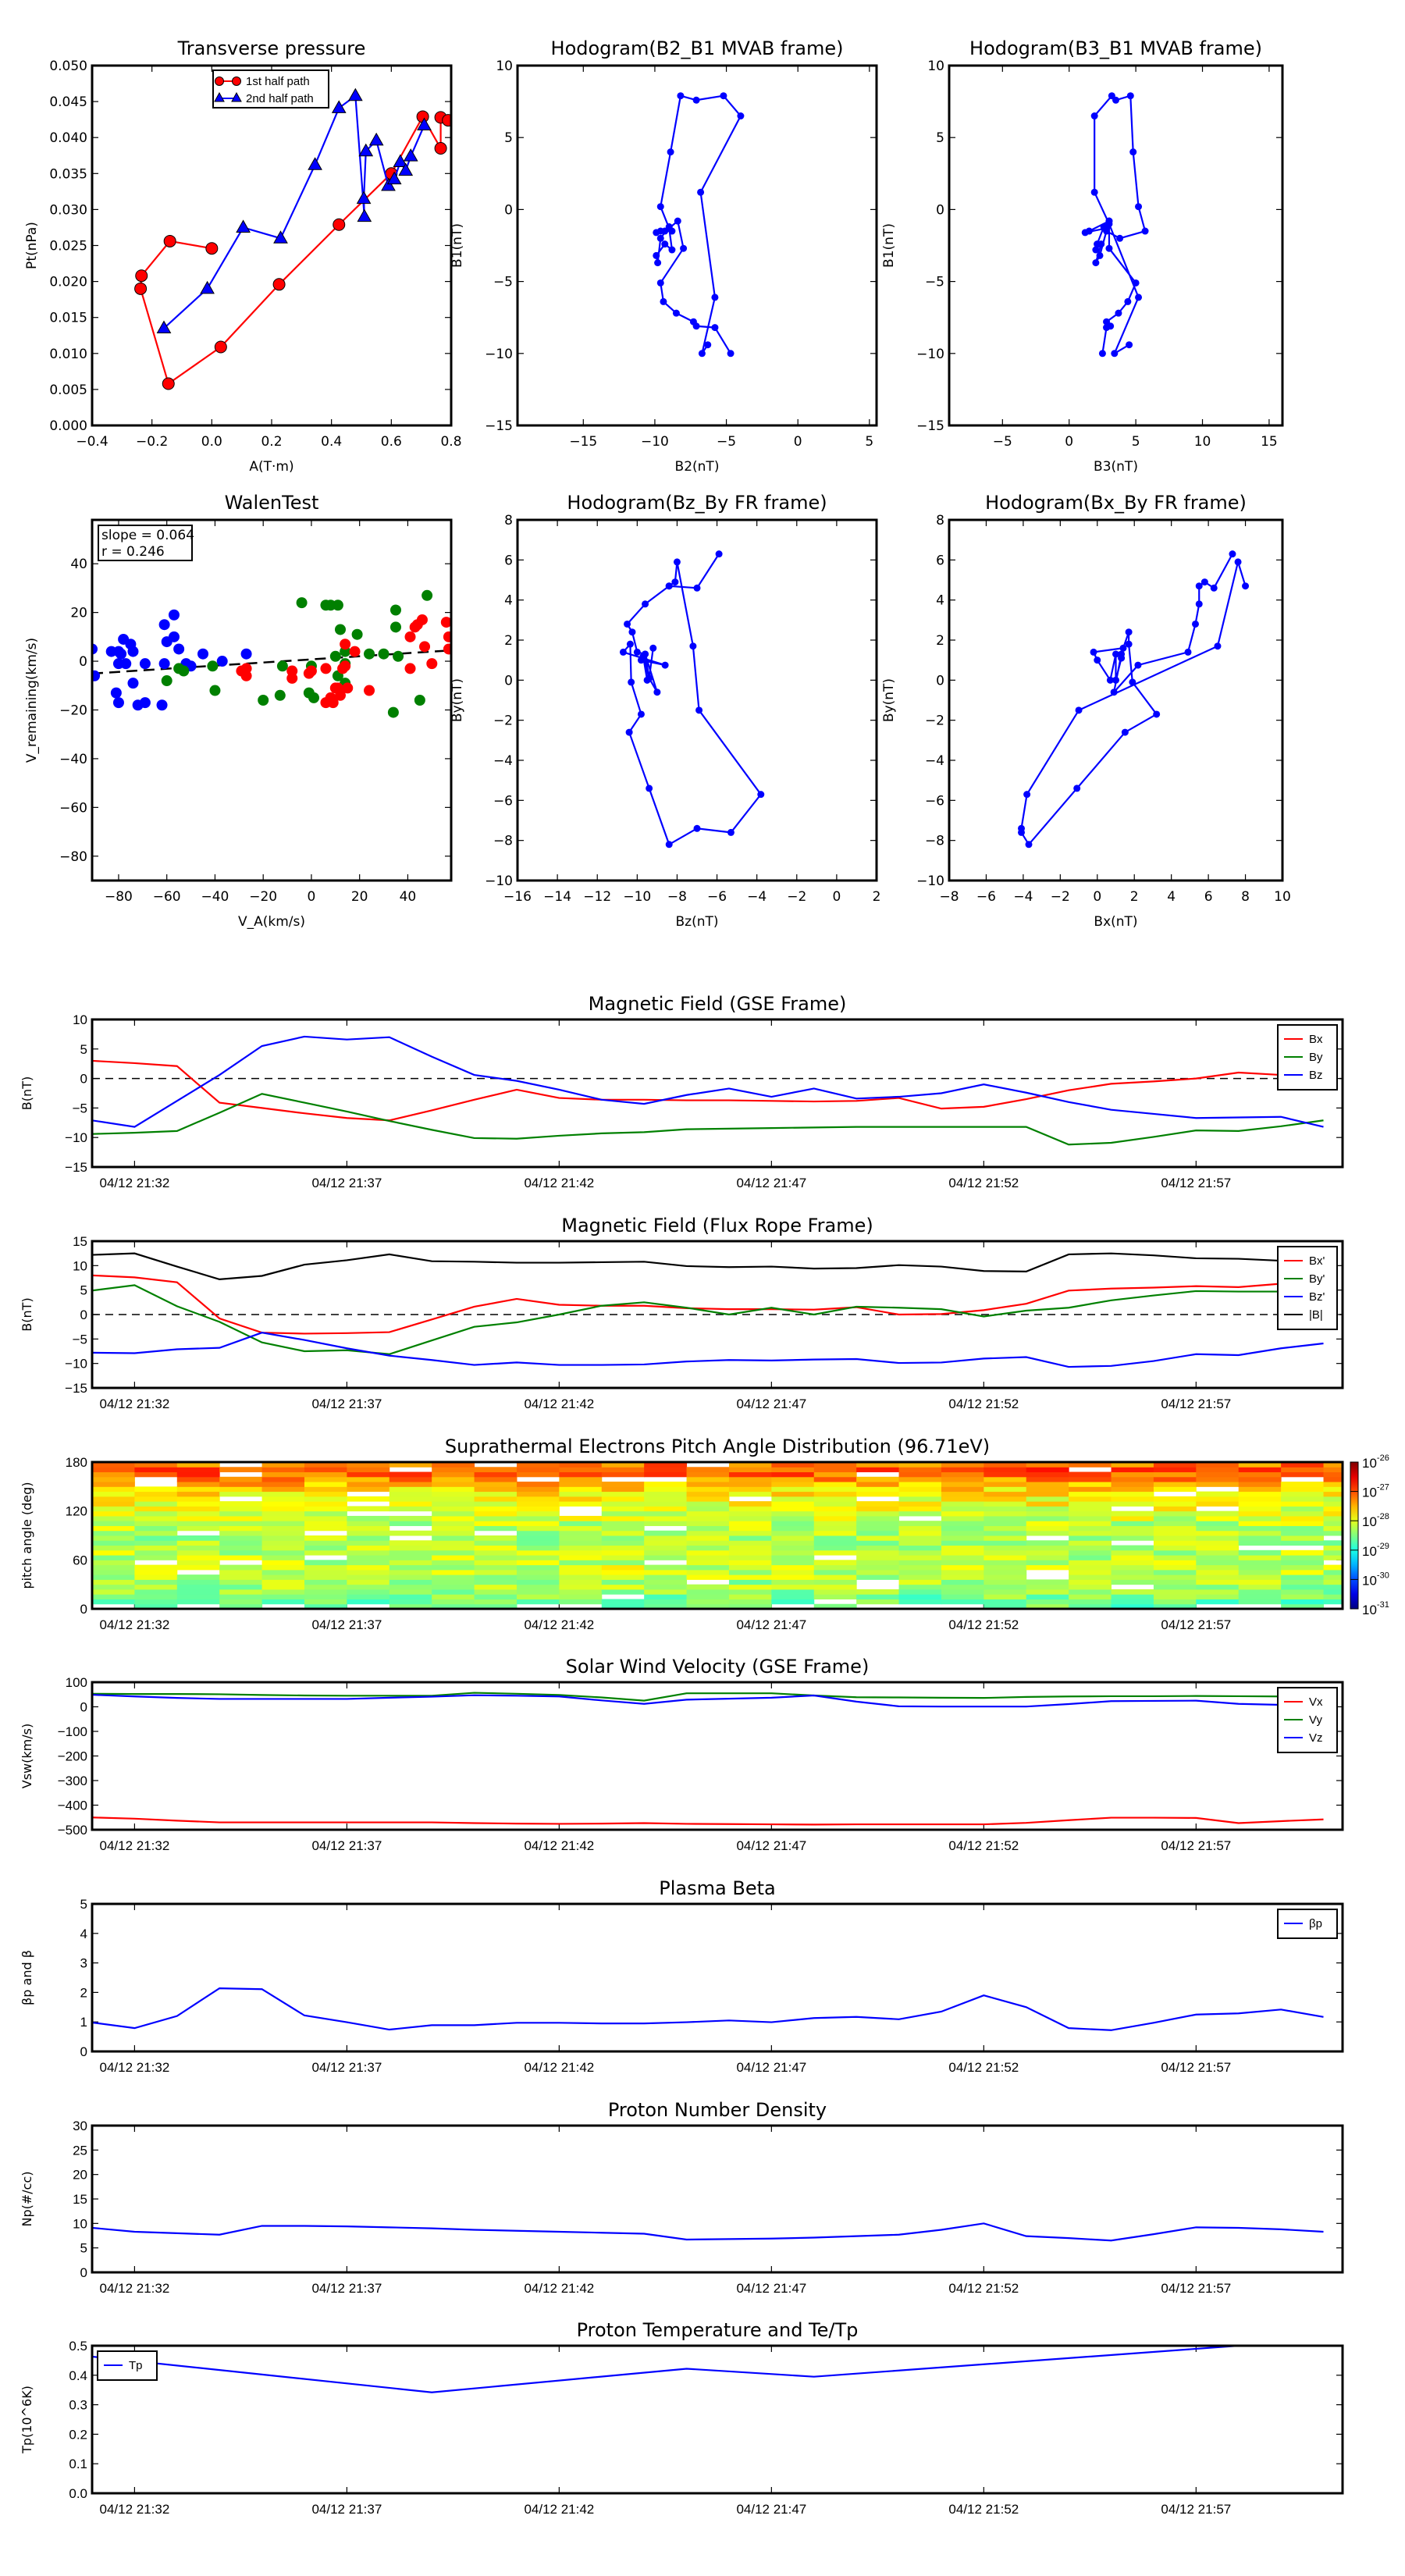 The image size is (1405, 2576). Describe the element at coordinates (119, 897) in the screenshot. I see `x-tick-label: −80` at that location.